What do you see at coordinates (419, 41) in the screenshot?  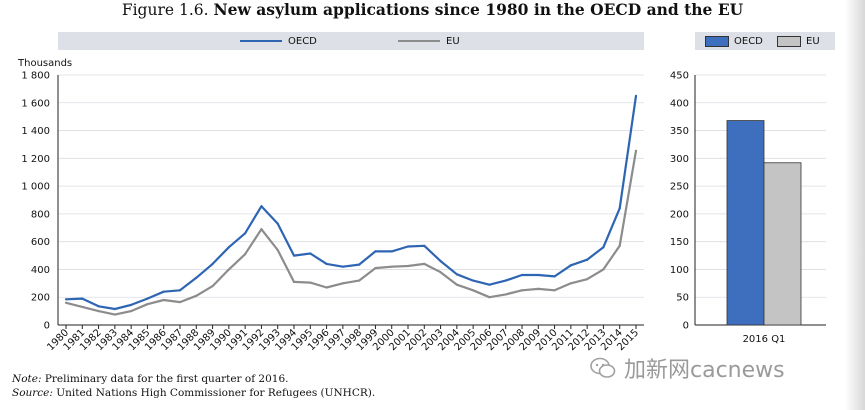 I see `legend-swatch-eu` at bounding box center [419, 41].